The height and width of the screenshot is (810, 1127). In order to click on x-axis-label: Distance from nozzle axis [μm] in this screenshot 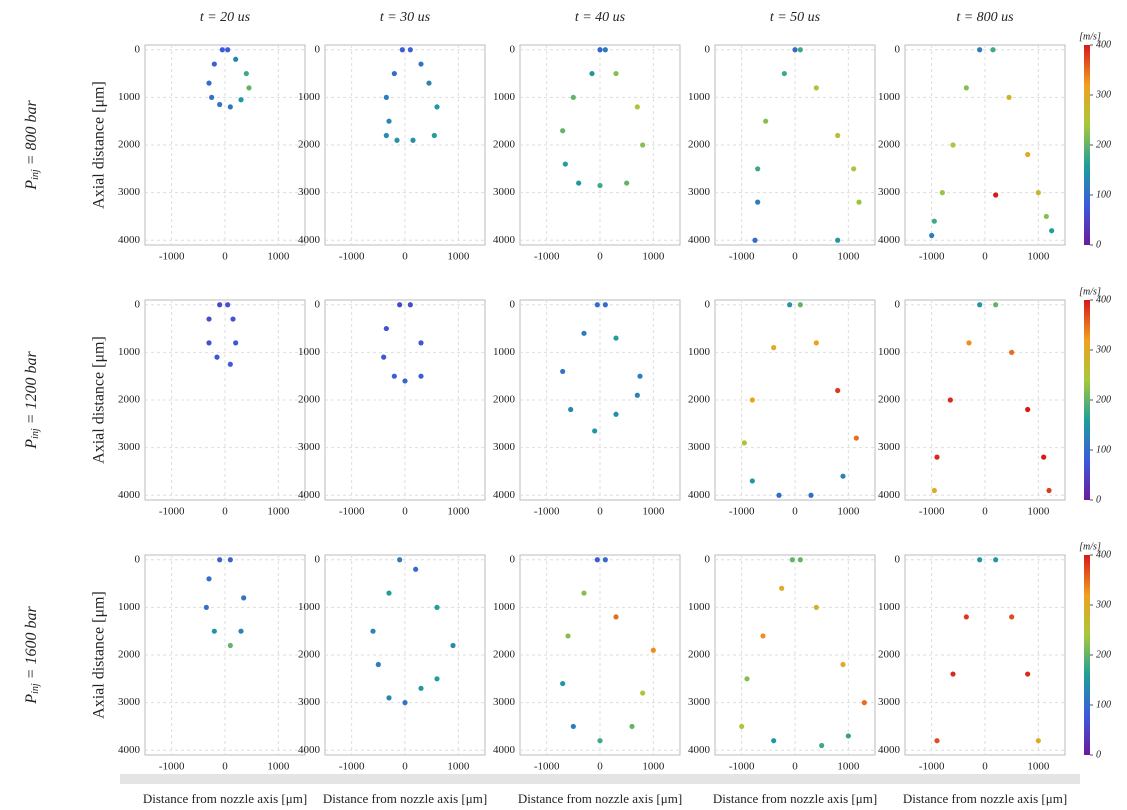, I will do `click(225, 798)`.